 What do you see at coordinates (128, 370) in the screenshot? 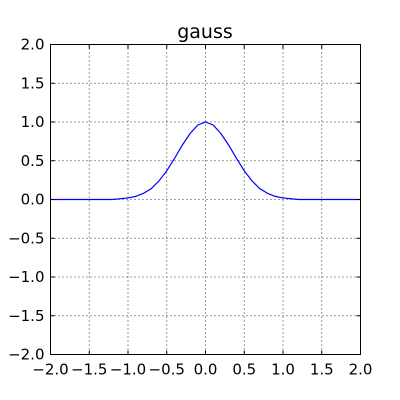
I see `x-tick-label: −1.0` at bounding box center [128, 370].